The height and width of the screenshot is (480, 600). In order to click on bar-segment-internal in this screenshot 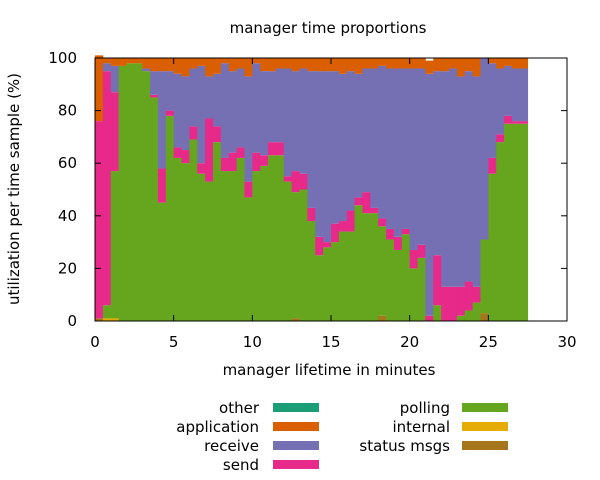, I will do `click(114, 319)`.